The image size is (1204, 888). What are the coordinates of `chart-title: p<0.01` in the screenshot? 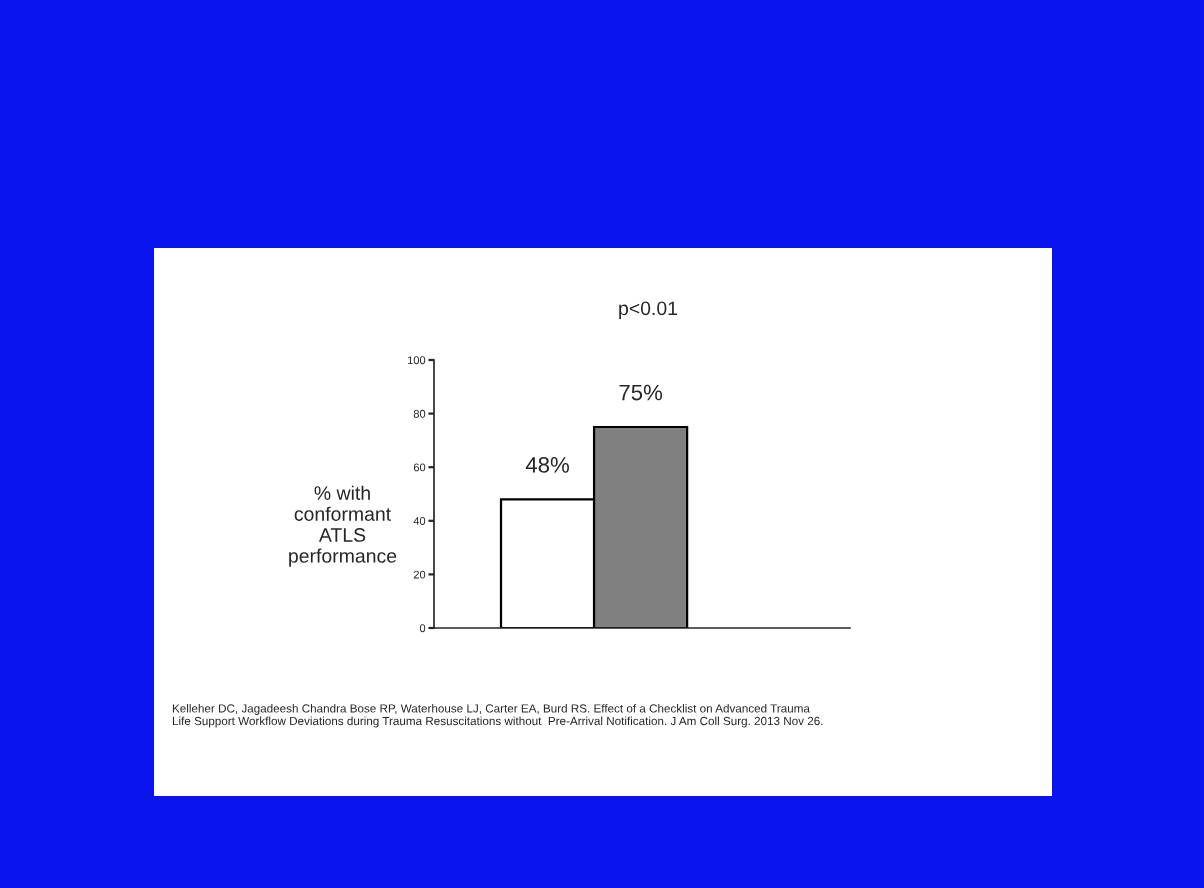 It's located at (648, 310).